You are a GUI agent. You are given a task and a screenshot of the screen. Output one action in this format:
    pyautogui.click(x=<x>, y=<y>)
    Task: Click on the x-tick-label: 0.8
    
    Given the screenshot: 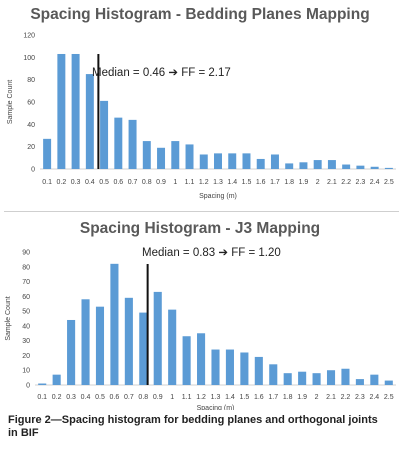 What is the action you would take?
    pyautogui.click(x=143, y=397)
    